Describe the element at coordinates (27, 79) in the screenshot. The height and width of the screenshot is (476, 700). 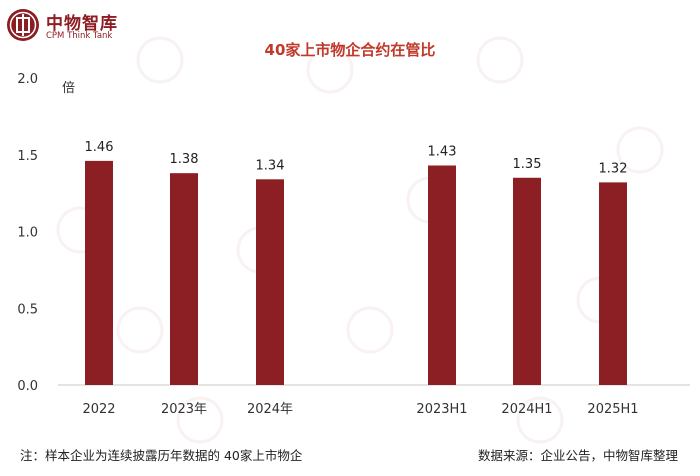
I see `y-tick-label: 2.0` at that location.